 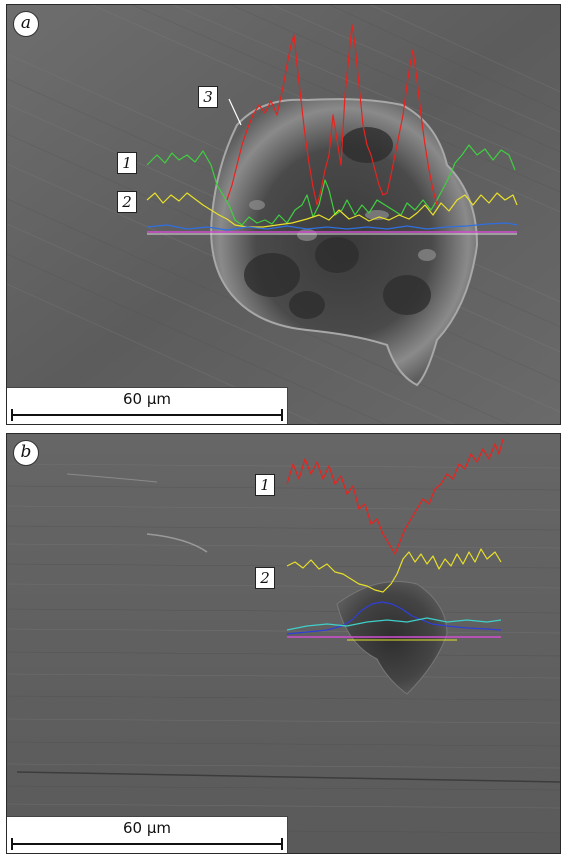 I want to click on curve-label-3: 3, so click(x=208, y=97).